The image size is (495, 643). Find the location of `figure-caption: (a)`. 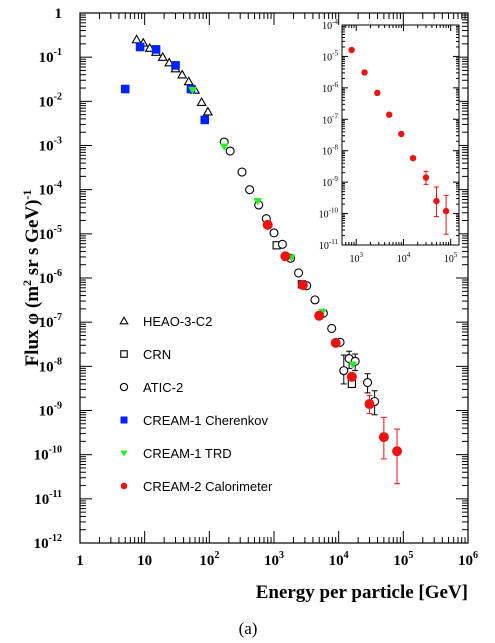

figure-caption: (a) is located at coordinates (248, 628).